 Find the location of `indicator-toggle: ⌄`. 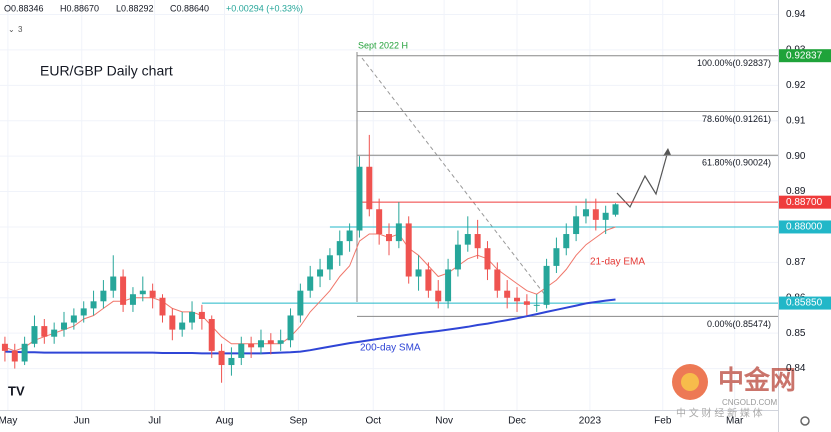

indicator-toggle: ⌄ is located at coordinates (11, 29).